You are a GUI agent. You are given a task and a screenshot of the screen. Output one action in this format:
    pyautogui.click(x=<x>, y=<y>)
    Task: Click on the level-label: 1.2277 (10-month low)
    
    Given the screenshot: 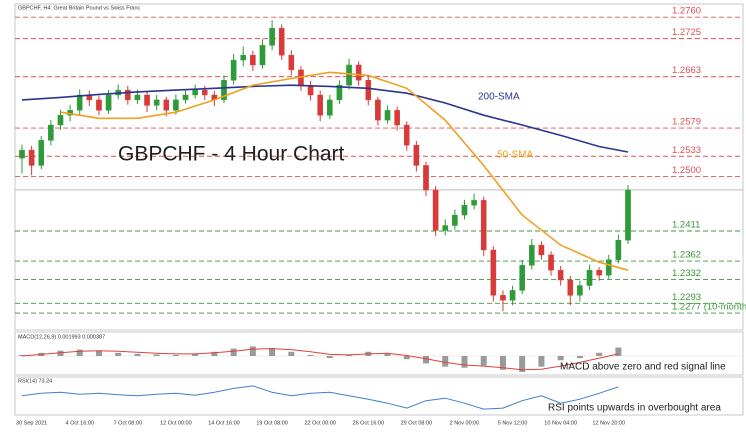 What is the action you would take?
    pyautogui.click(x=709, y=307)
    